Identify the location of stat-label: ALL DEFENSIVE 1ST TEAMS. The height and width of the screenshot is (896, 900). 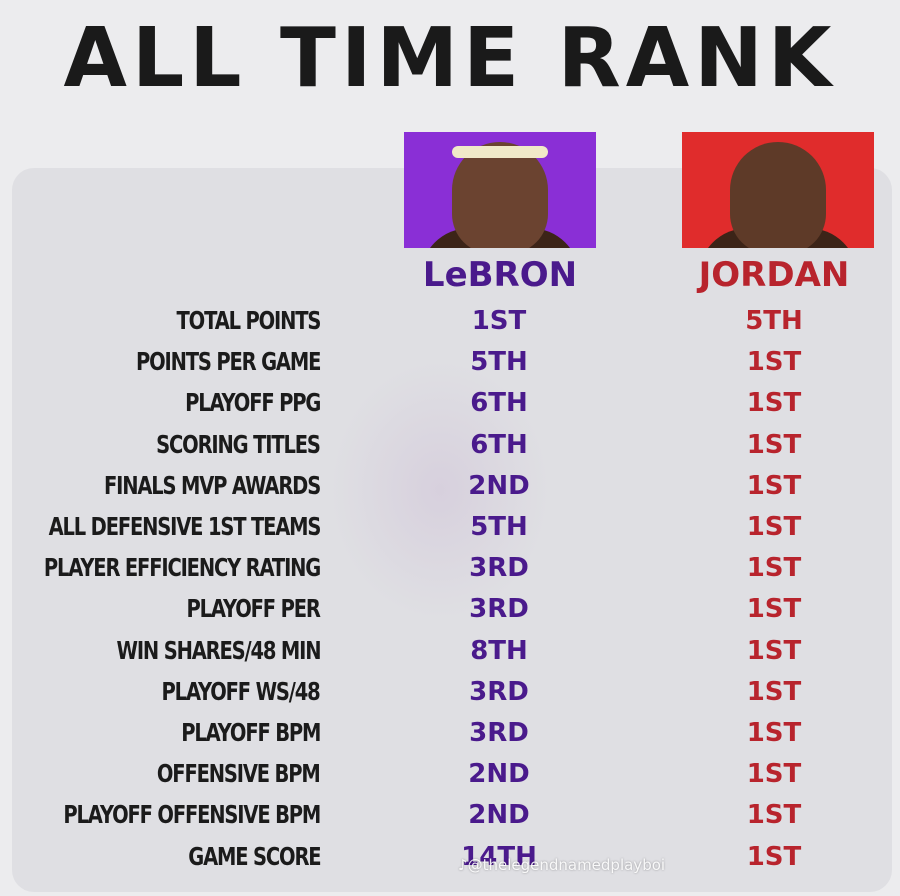
(184, 526).